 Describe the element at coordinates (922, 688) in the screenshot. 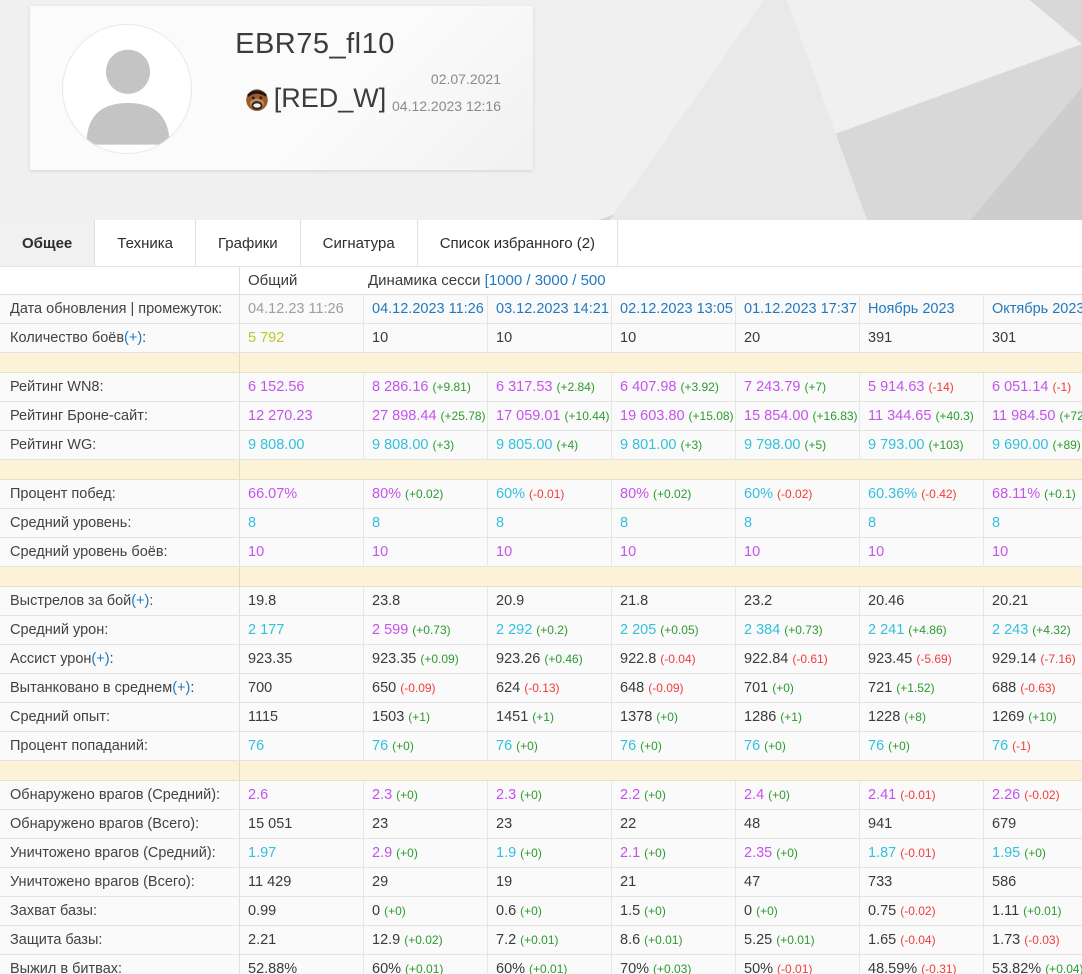

I see `stat-cell: 721 (+1.52)` at that location.